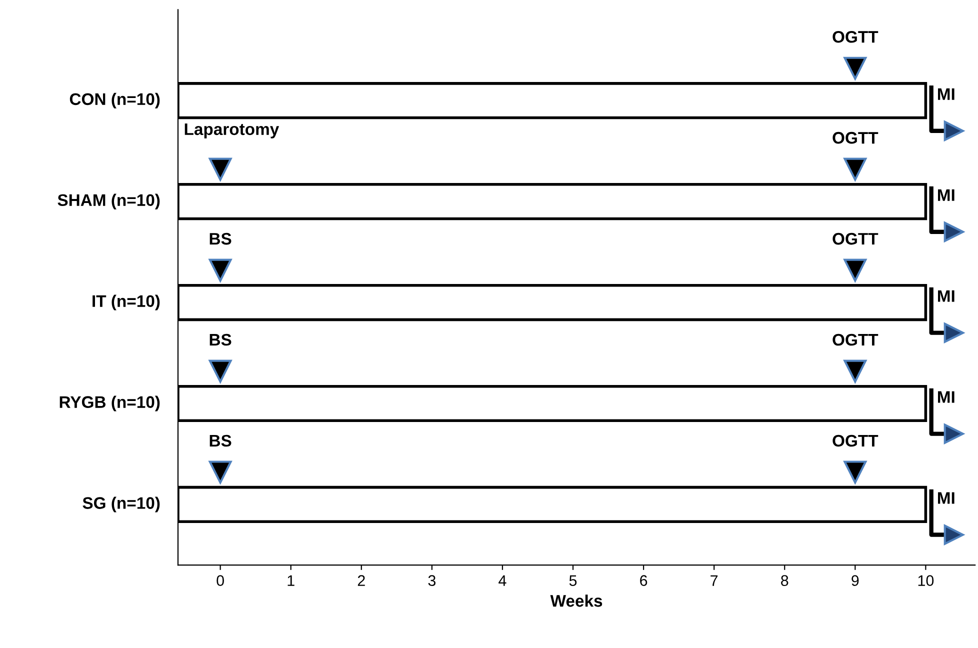 The image size is (978, 648). Describe the element at coordinates (784, 580) in the screenshot. I see `x-tick-label: 8` at that location.